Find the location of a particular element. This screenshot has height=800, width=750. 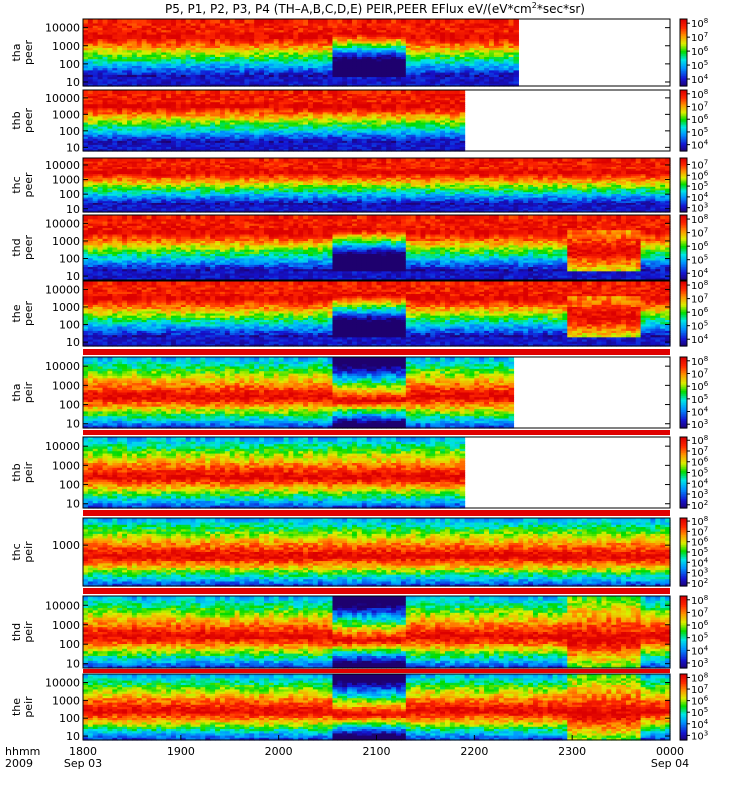

x-tick-label: 2300 is located at coordinates (572, 751).